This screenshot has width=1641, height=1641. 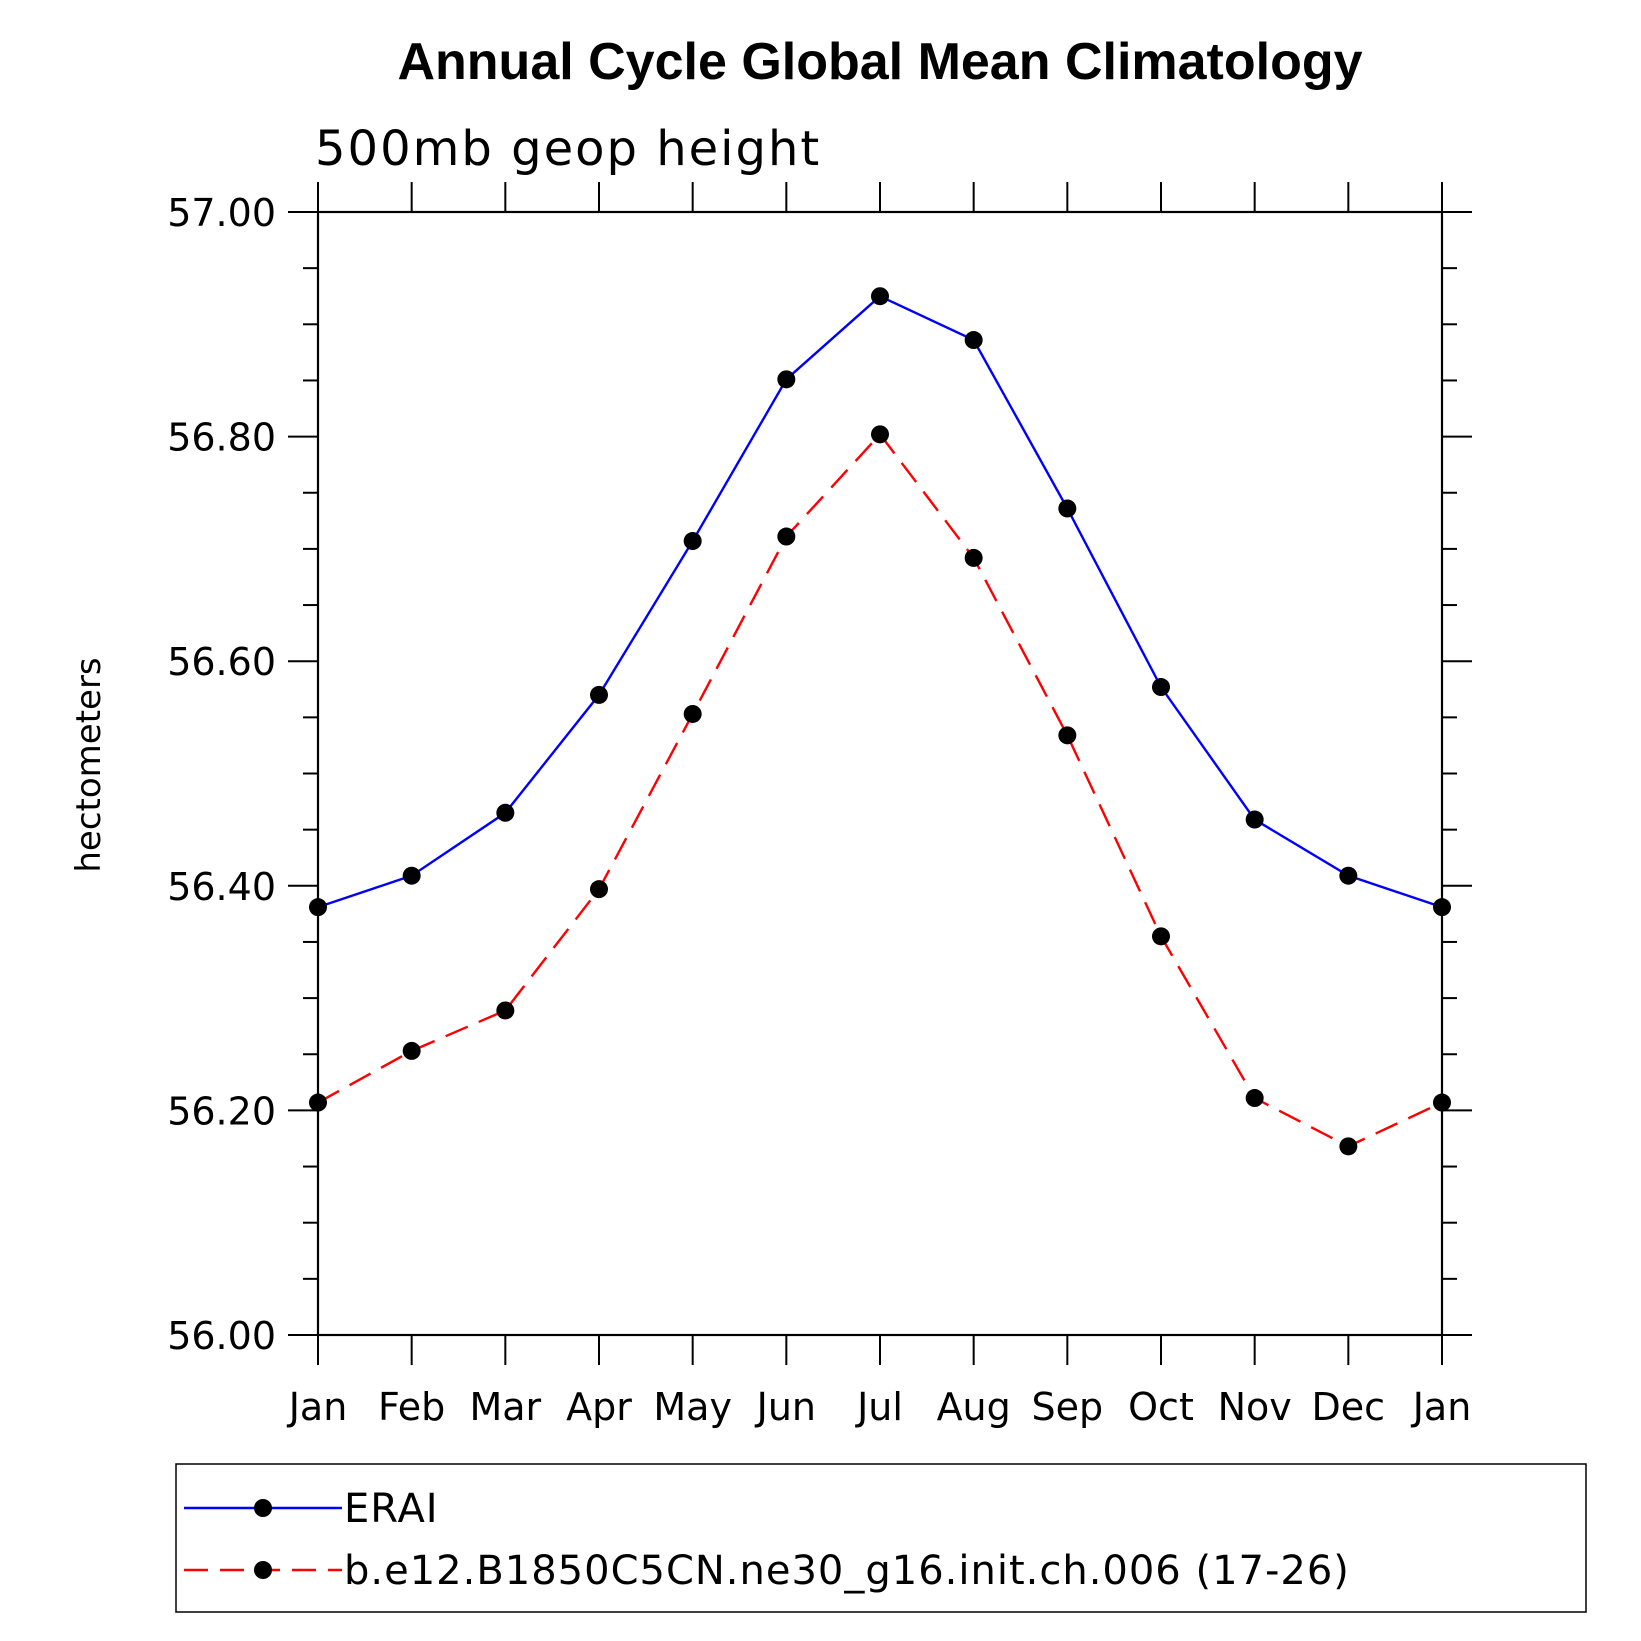 I want to click on x-tick-label: Oct, so click(x=1161, y=1407).